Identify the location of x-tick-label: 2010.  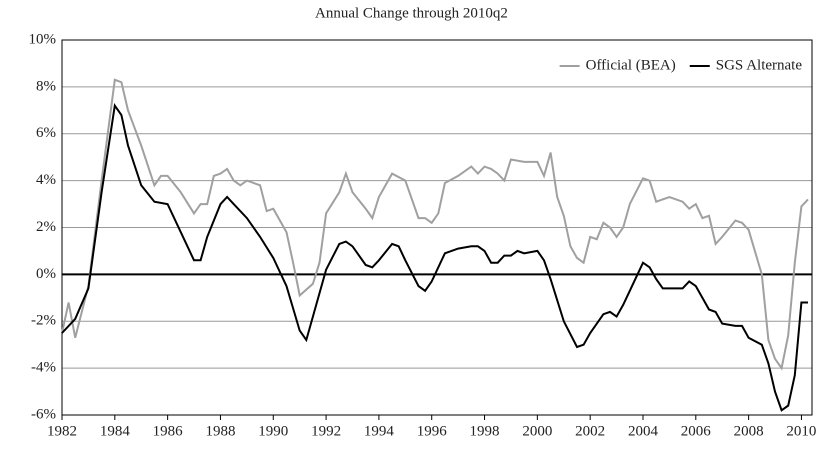
(801, 431).